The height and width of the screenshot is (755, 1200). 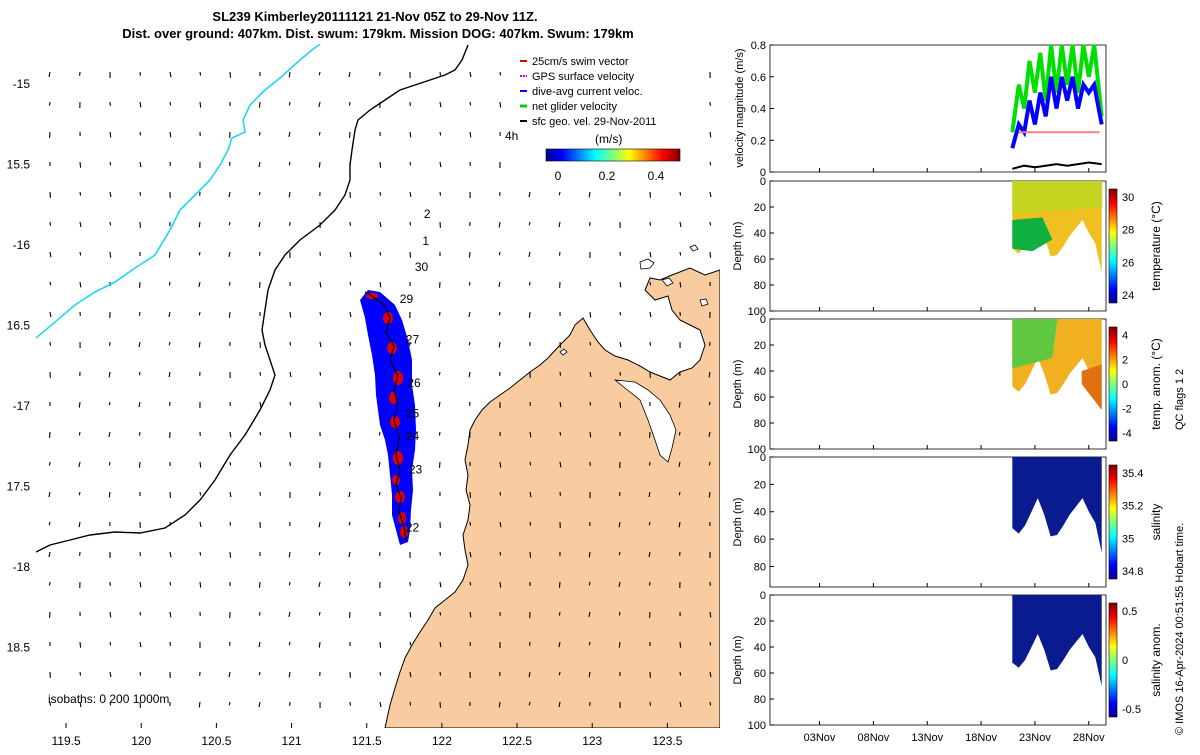 What do you see at coordinates (758, 141) in the screenshot?
I see `velocity-ytick-label: 0.2` at bounding box center [758, 141].